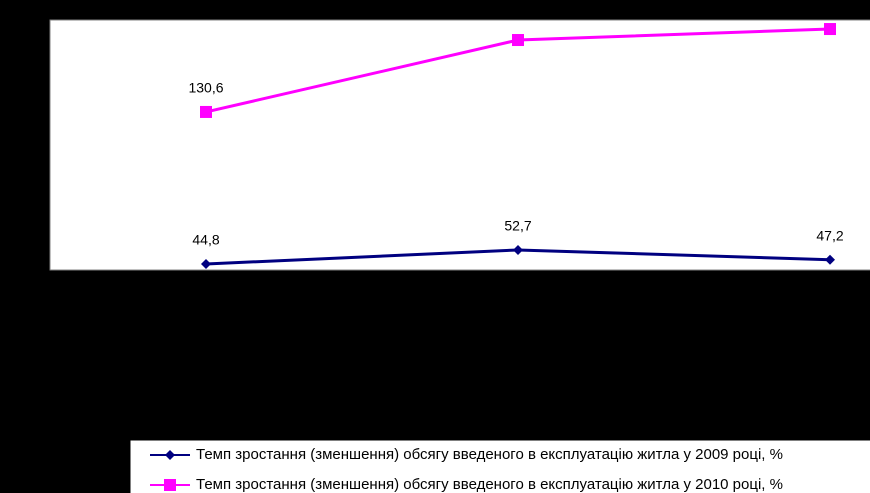 This screenshot has width=870, height=493. Describe the element at coordinates (205, 240) in the screenshot. I see `data-label: 44,8` at that location.